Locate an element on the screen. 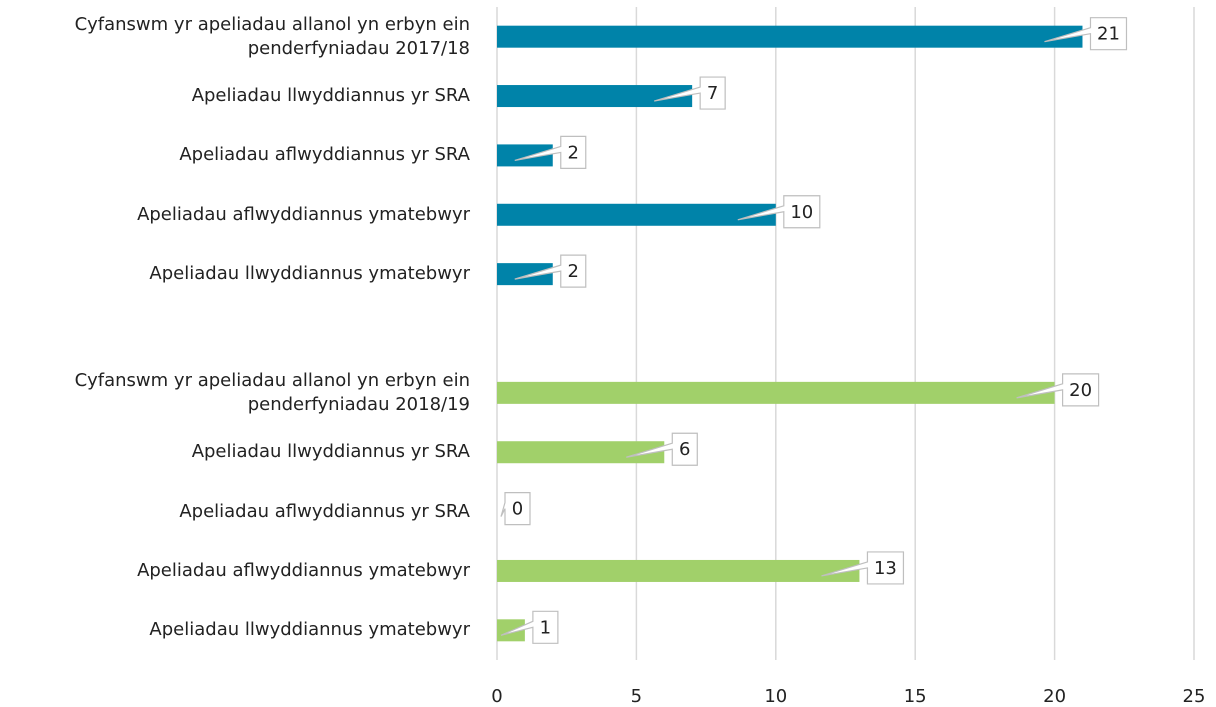 This screenshot has width=1216, height=707. data-label: 10 is located at coordinates (801, 212).